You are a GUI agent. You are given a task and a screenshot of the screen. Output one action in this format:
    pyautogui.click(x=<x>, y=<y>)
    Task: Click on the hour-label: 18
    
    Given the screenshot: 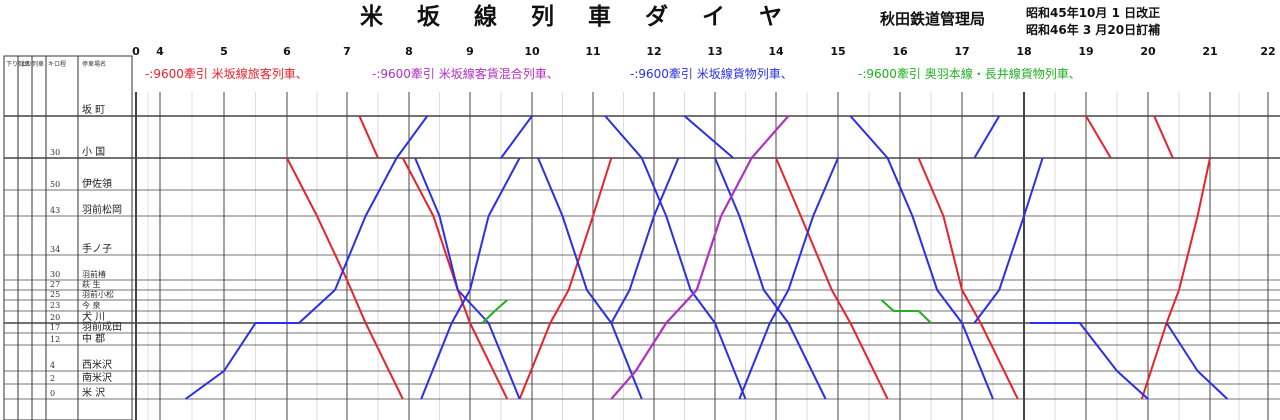 What is the action you would take?
    pyautogui.click(x=1023, y=51)
    